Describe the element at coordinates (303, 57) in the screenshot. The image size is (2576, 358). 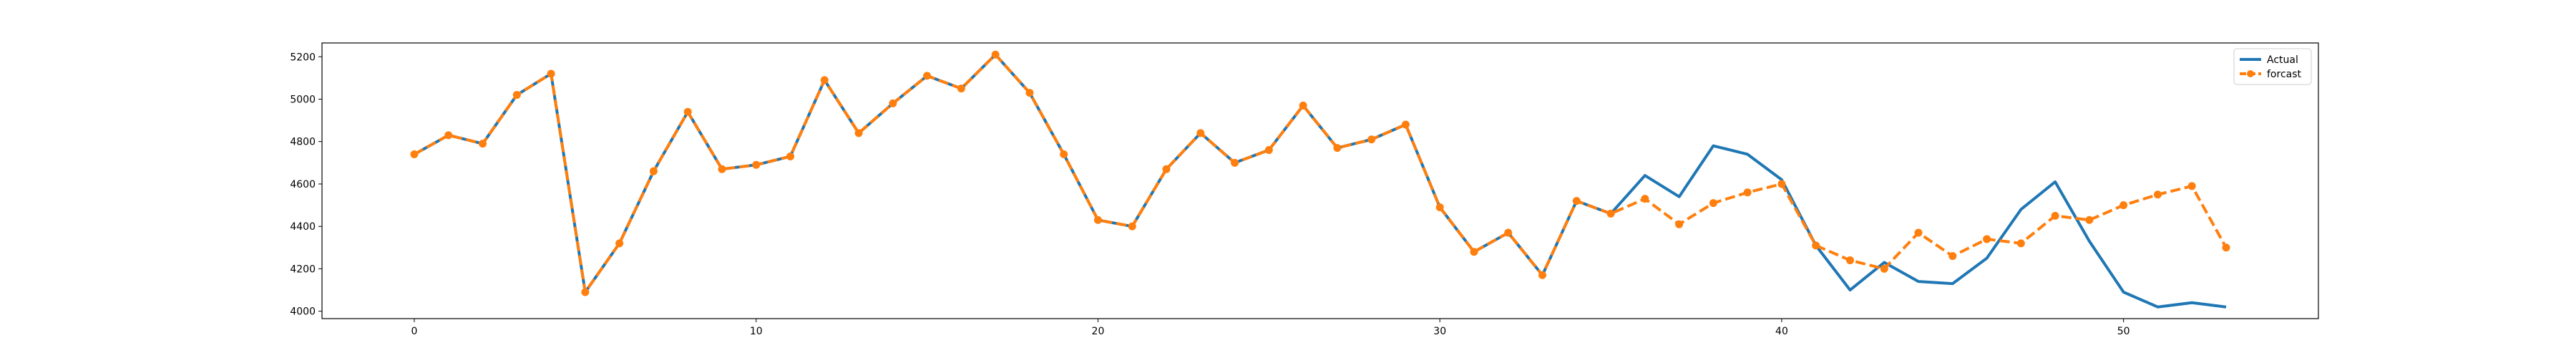
I see `y-tick-label: 5200` at that location.